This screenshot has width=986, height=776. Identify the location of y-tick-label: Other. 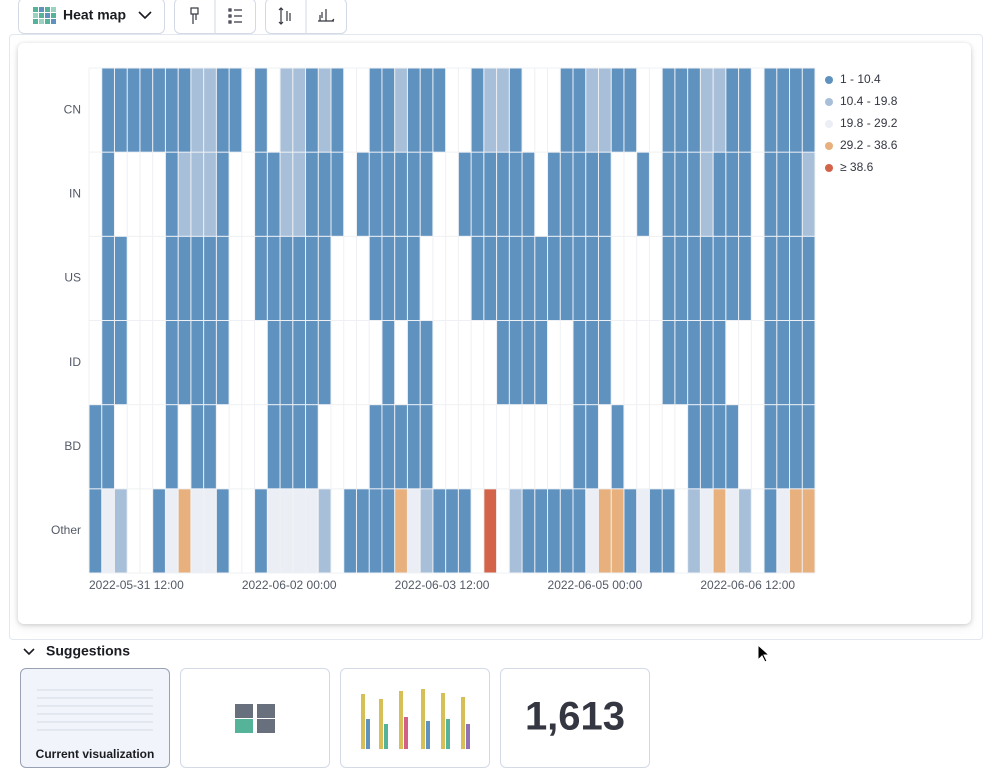
(66, 530).